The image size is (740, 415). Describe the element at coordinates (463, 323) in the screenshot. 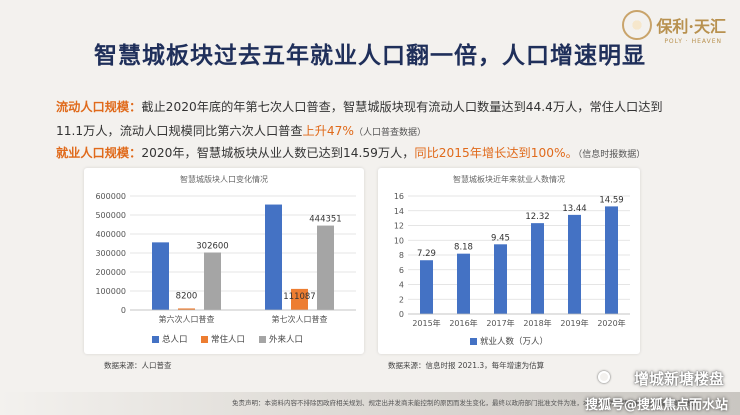

I see `x-tick-label: 2016年` at that location.